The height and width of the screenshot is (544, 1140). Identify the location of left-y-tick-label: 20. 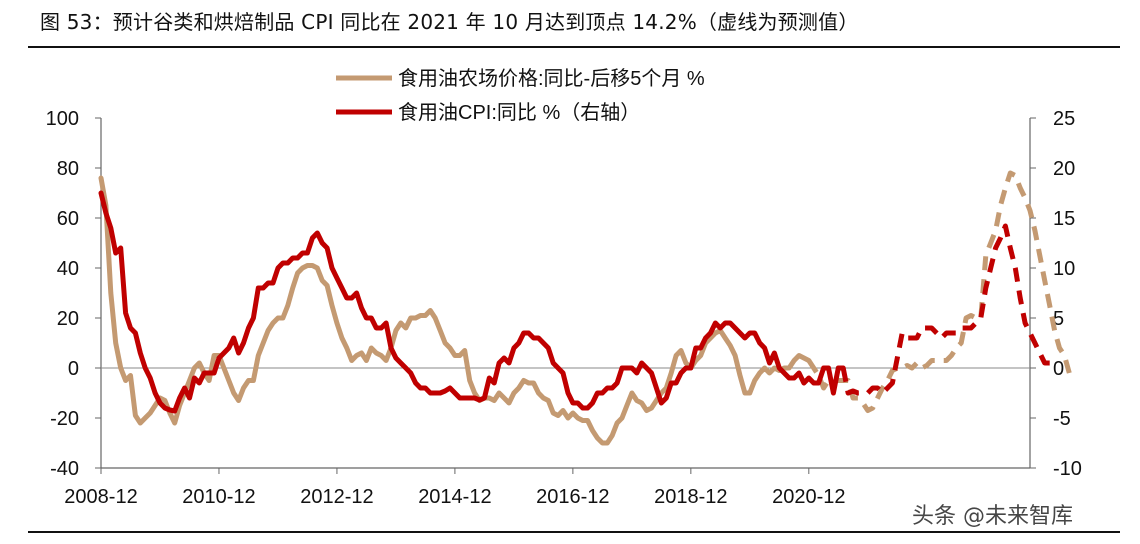
(68, 319).